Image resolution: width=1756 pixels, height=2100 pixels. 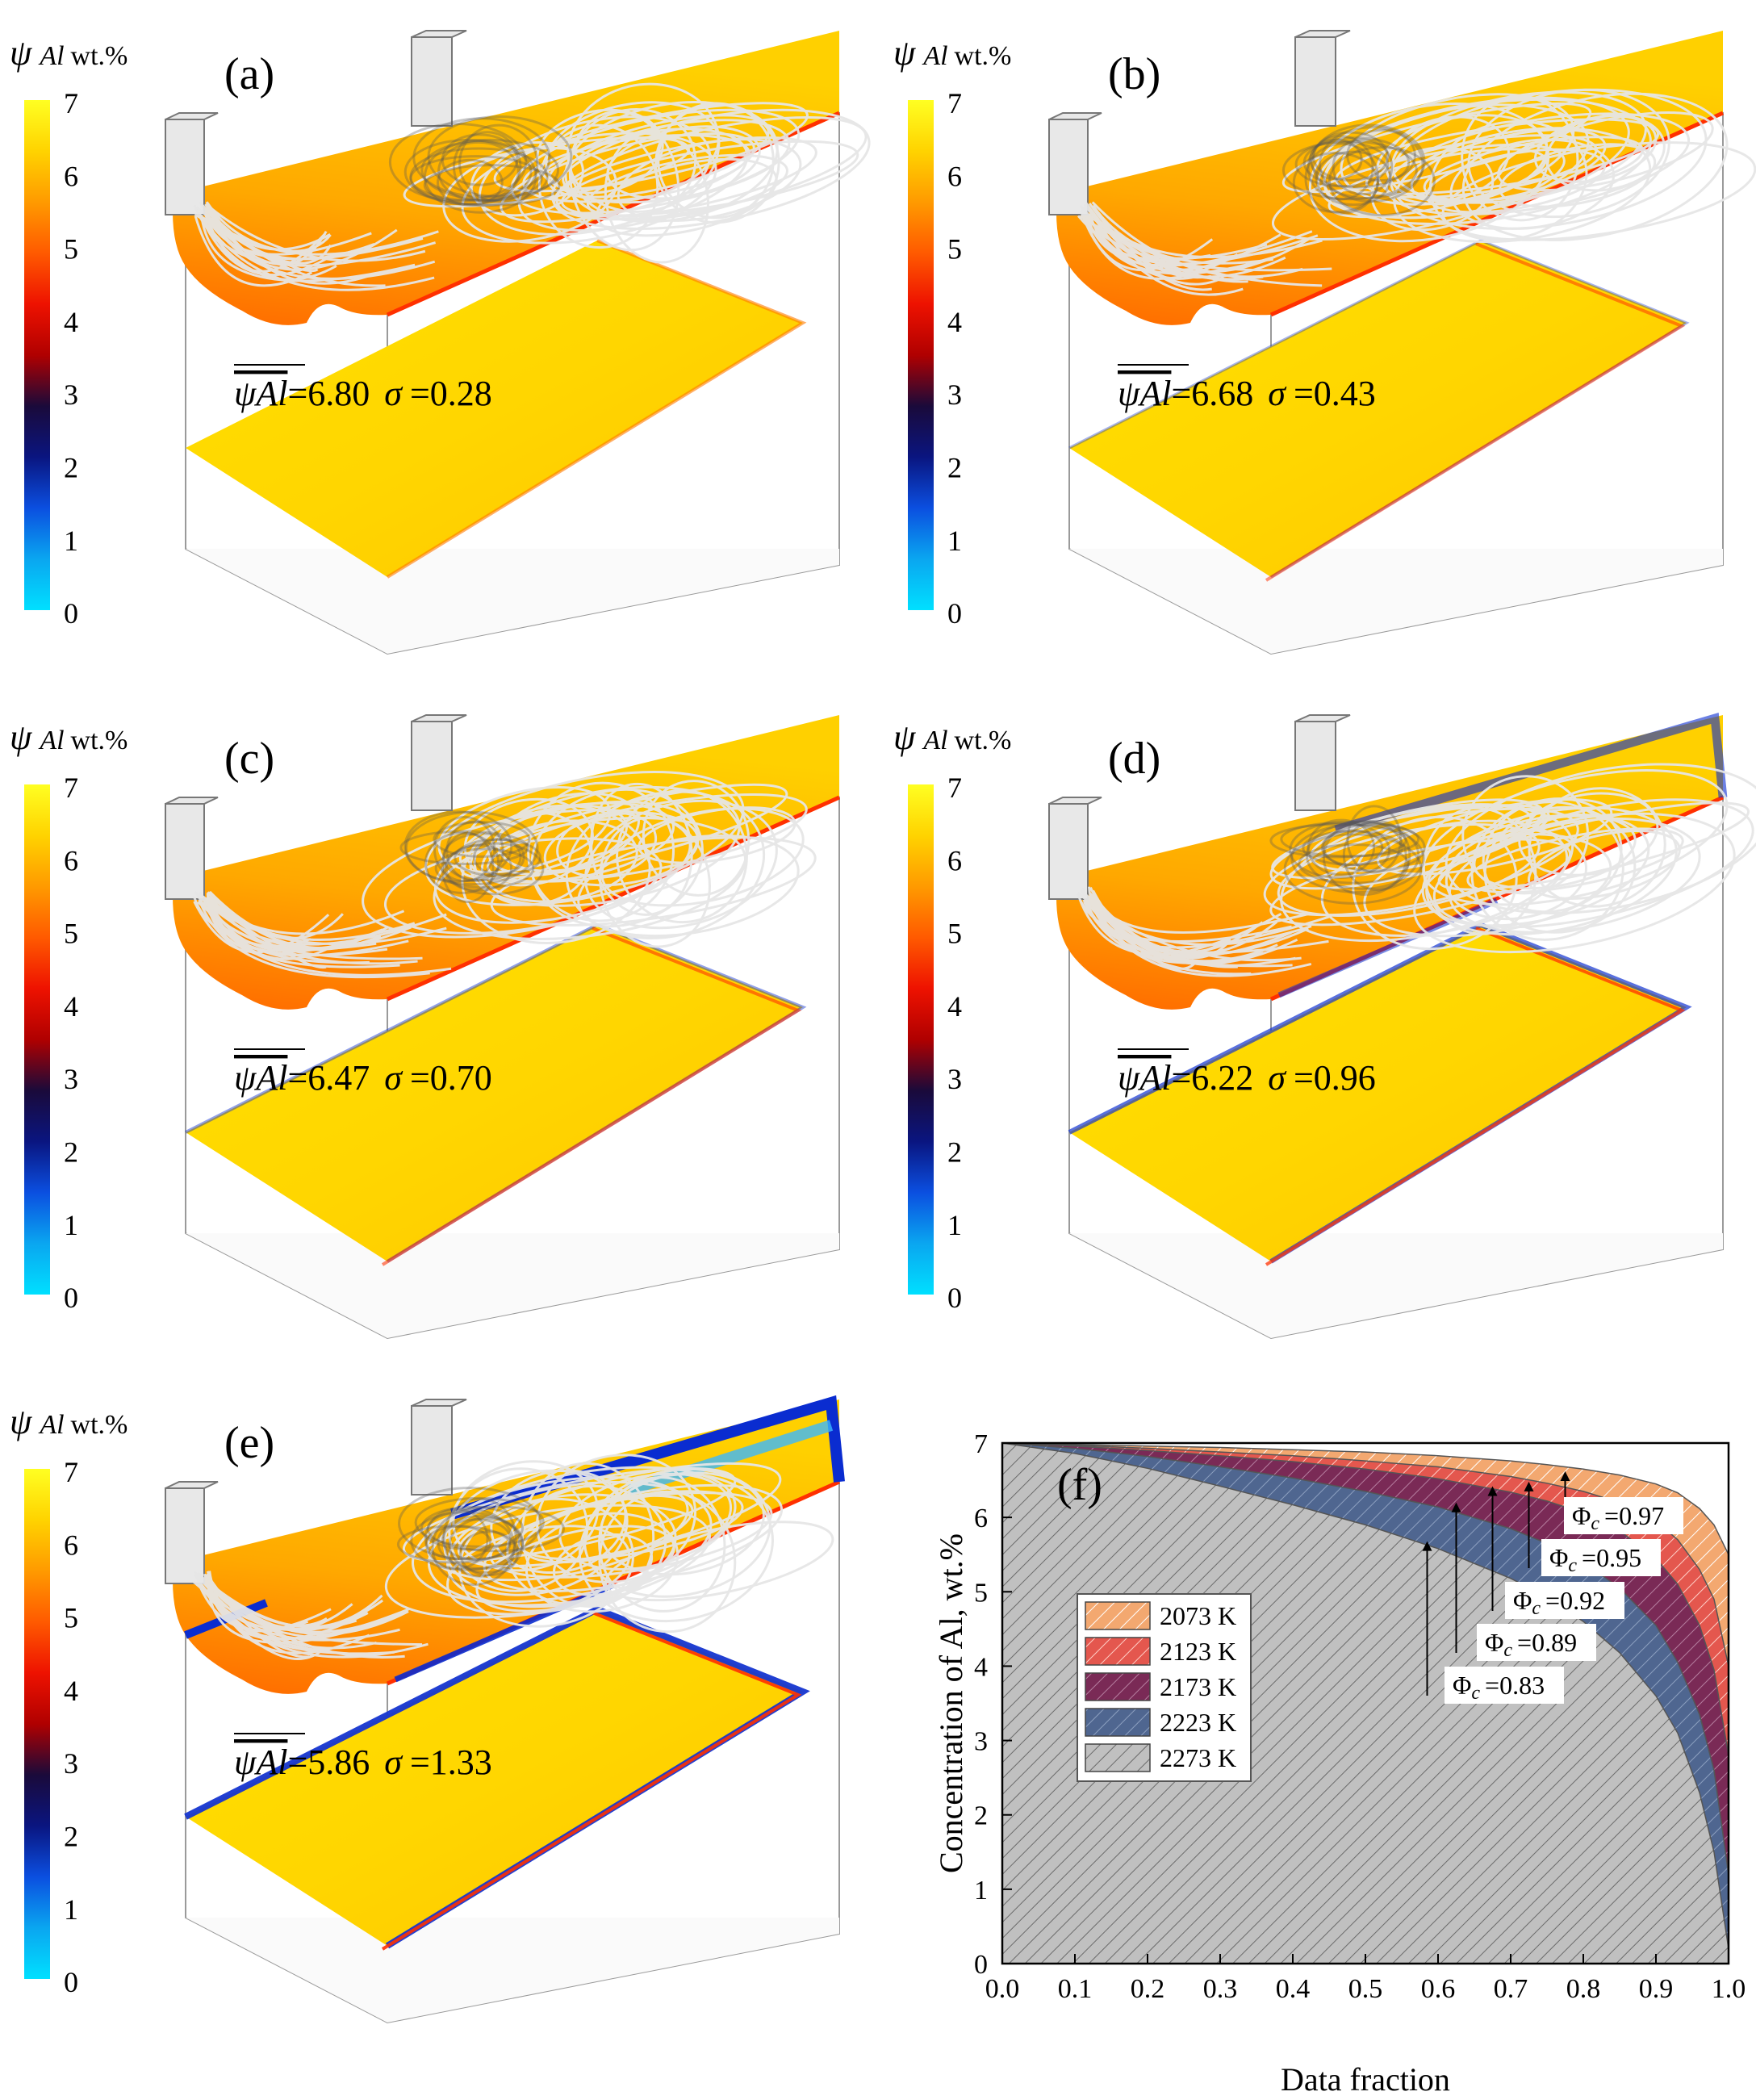 What do you see at coordinates (1080, 1485) in the screenshot?
I see `chart-label: (f)` at bounding box center [1080, 1485].